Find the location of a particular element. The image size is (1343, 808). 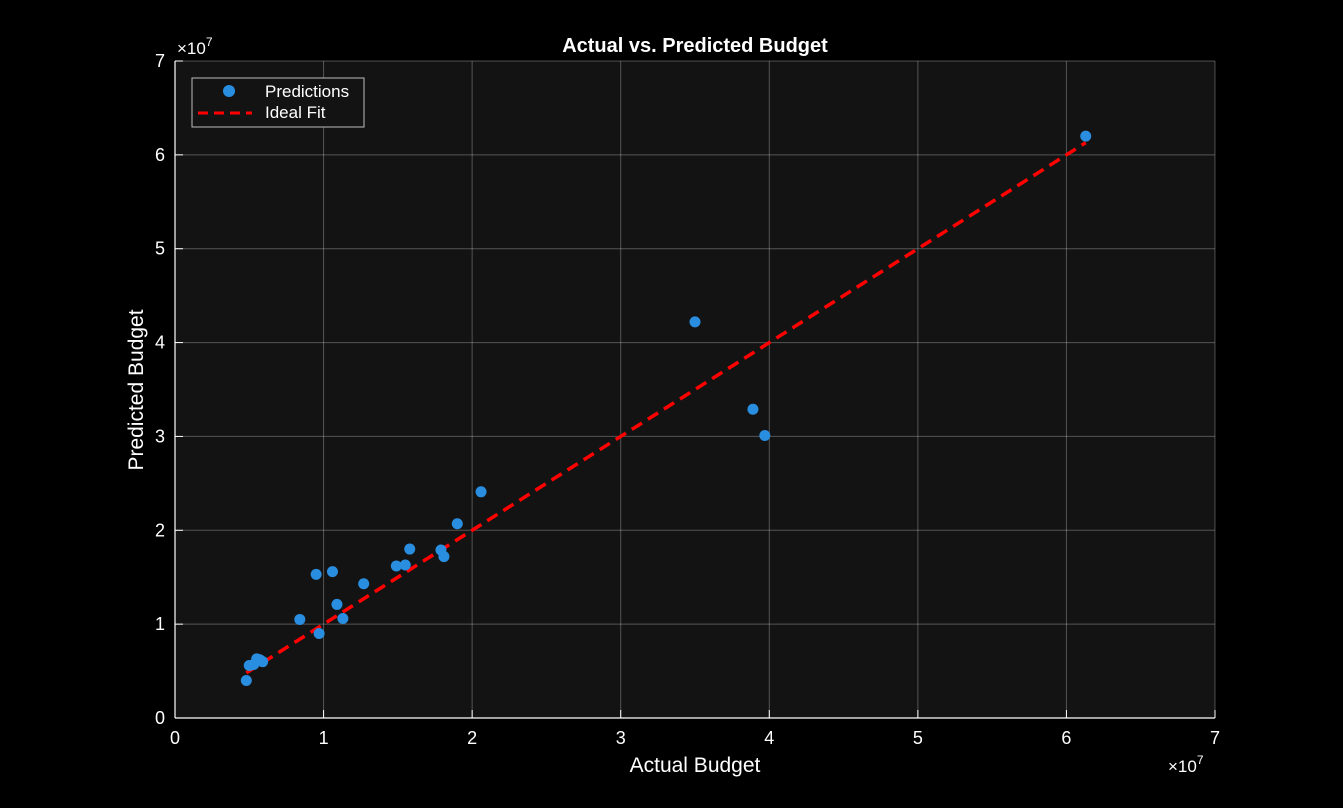

y-tick-label: 0 is located at coordinates (160, 718).